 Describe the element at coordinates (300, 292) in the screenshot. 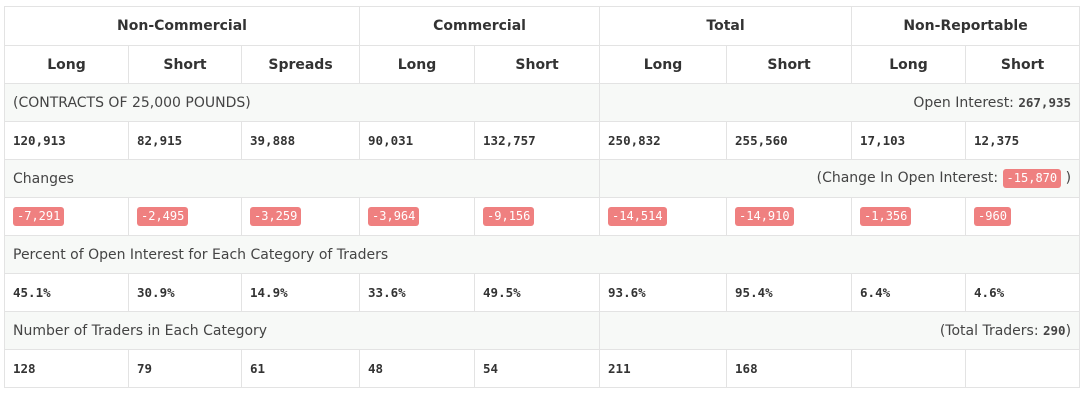

I see `table-cell: 14.9%` at that location.